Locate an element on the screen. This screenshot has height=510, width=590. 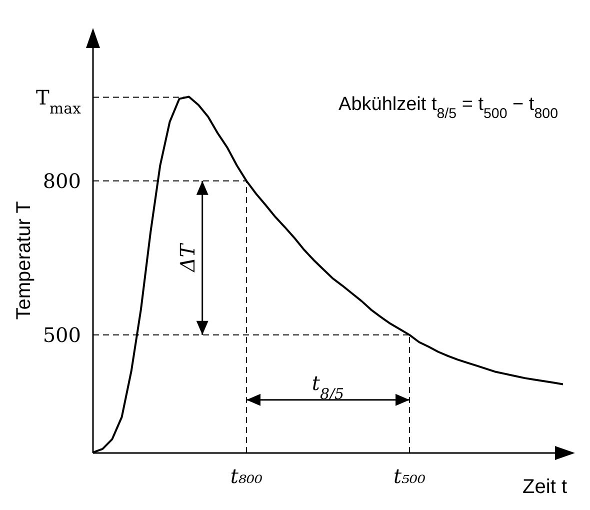
annotation: ΔT is located at coordinates (187, 257).